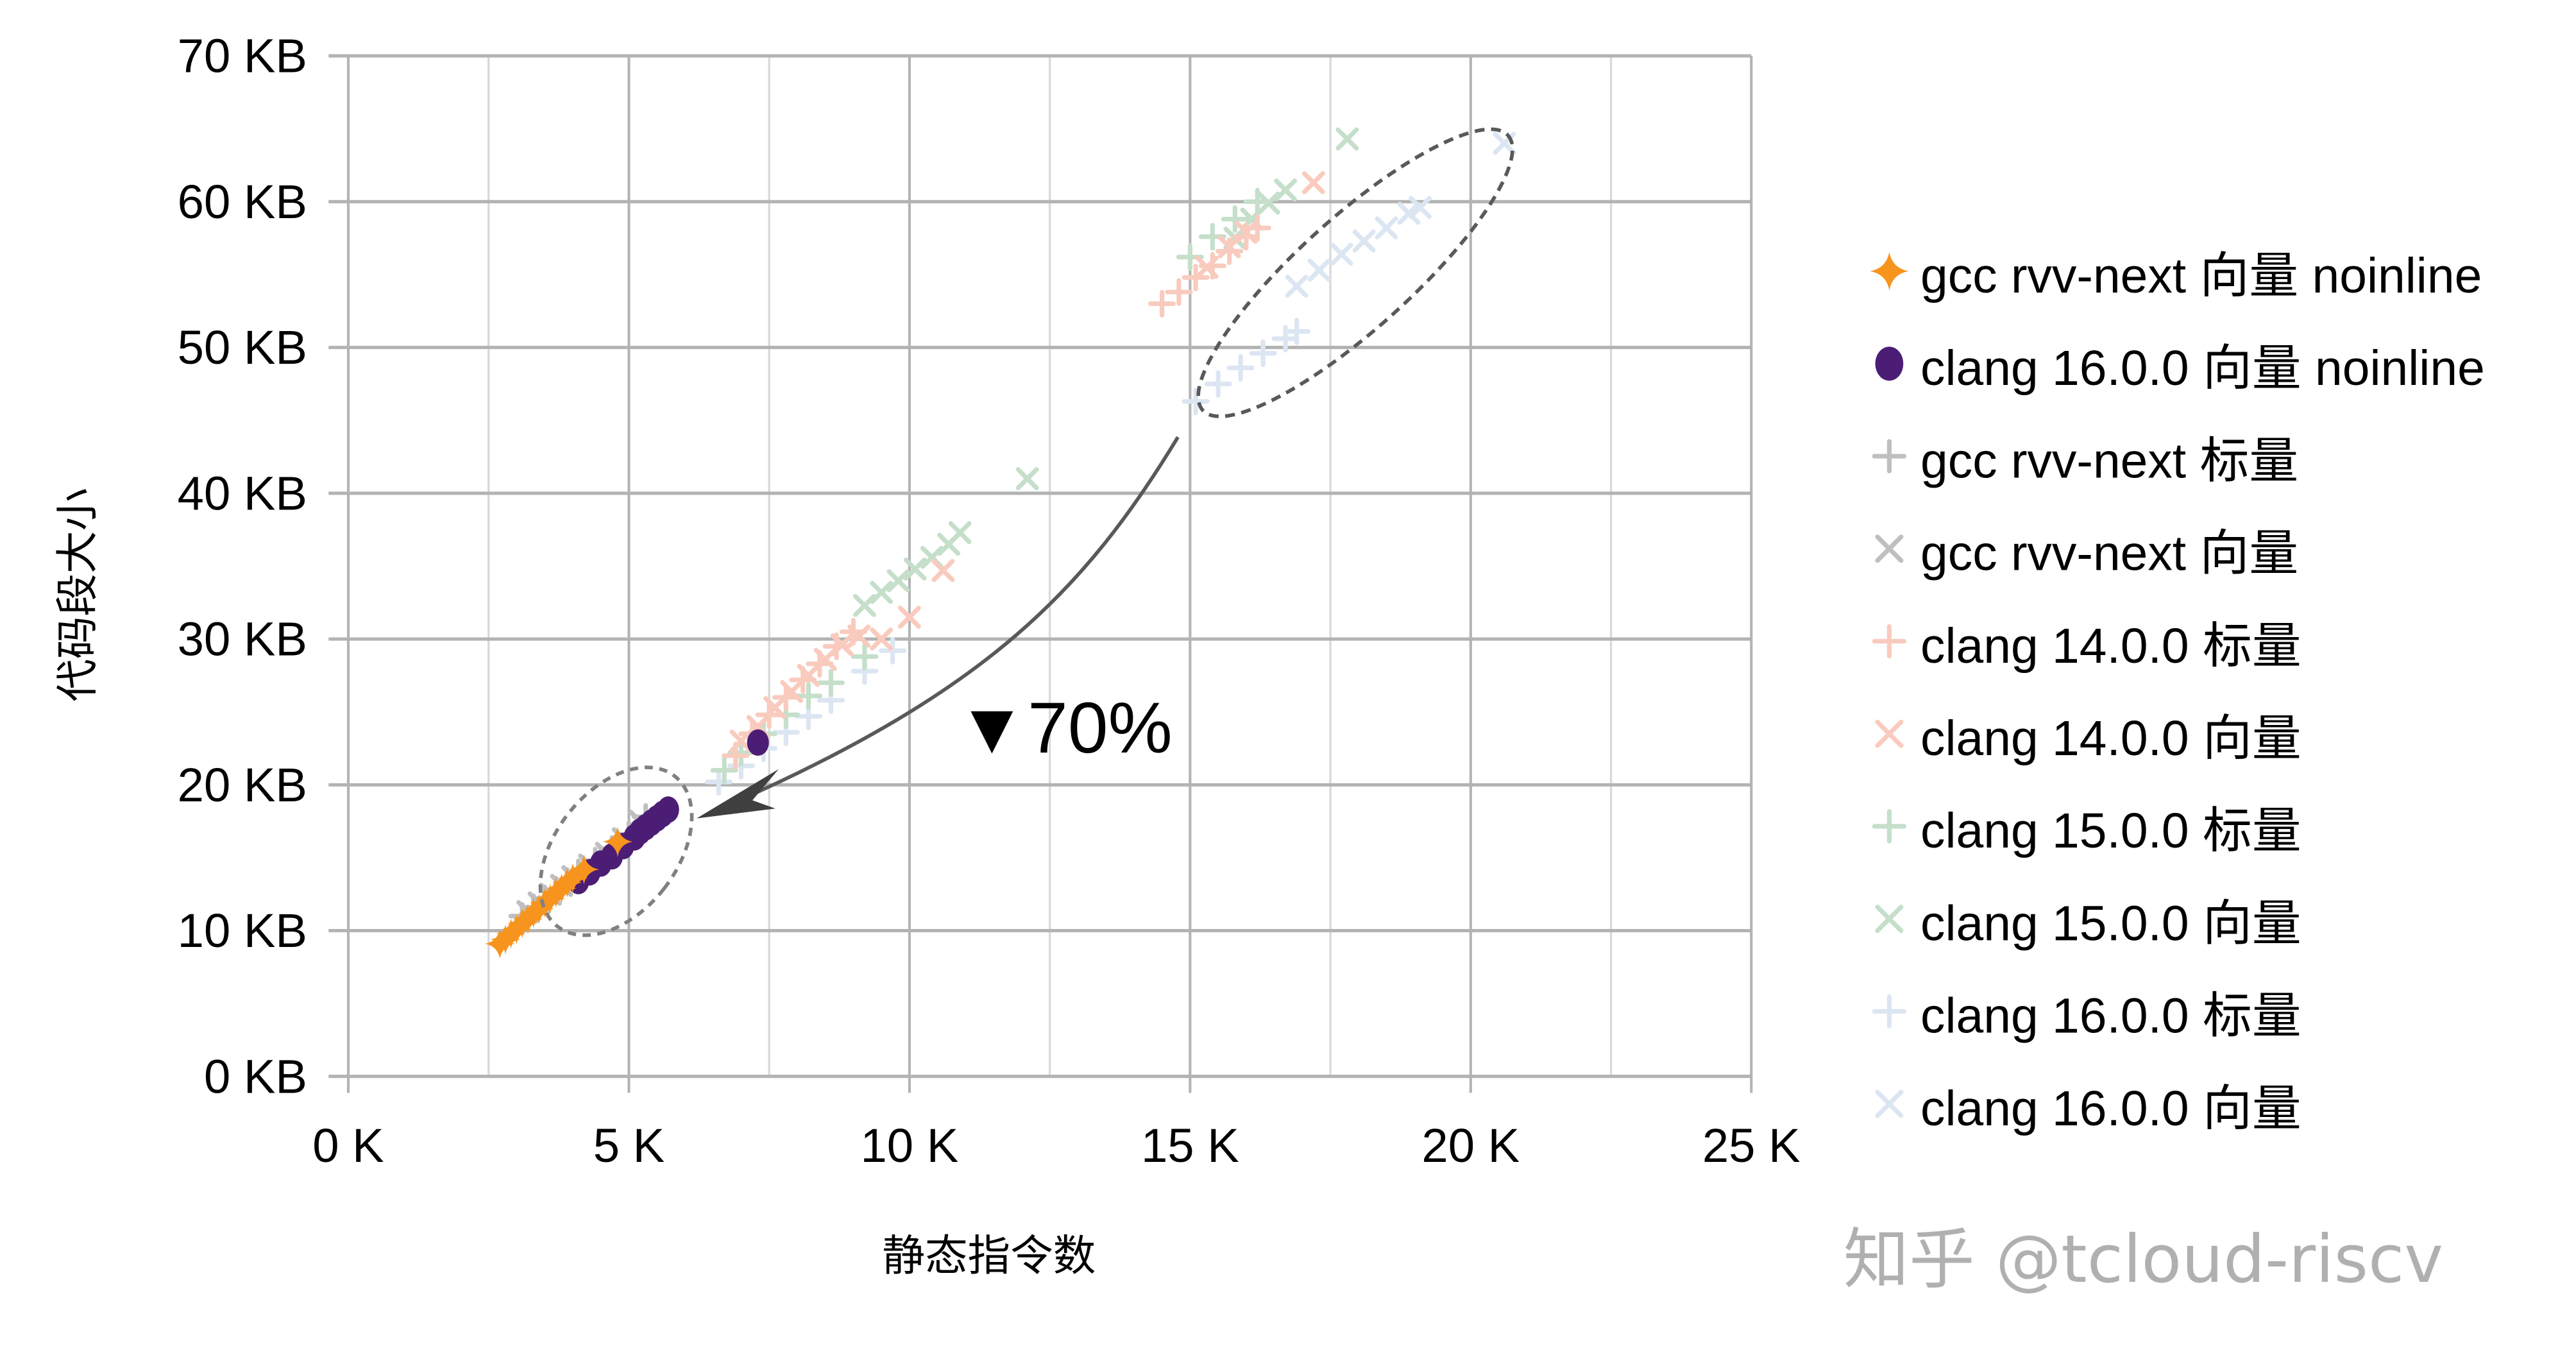 This screenshot has height=1364, width=2576. What do you see at coordinates (2201, 275) in the screenshot?
I see `legend-label: gcc rvv-next 向量 noinline` at bounding box center [2201, 275].